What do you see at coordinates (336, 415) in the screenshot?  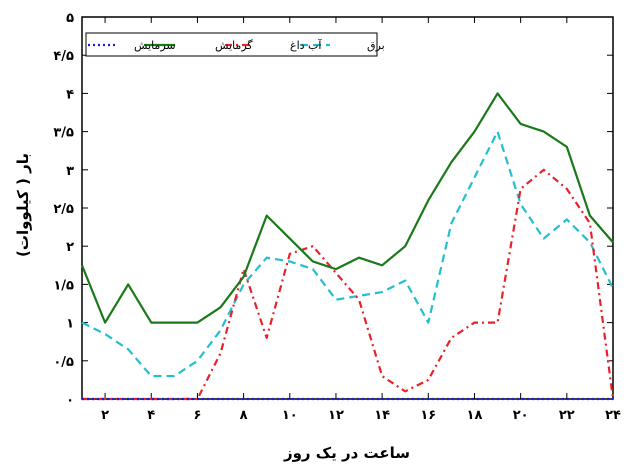 I see `x-tick-label: ۱۲` at bounding box center [336, 415].